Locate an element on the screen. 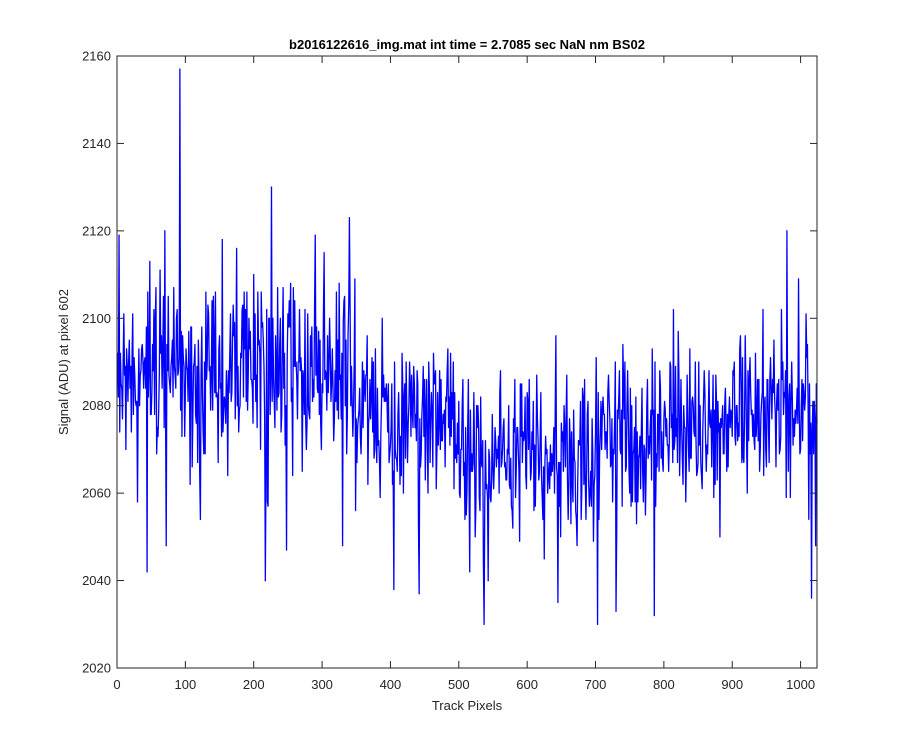 This screenshot has width=900, height=750. y-tick-label-2080: 2080 is located at coordinates (96, 405).